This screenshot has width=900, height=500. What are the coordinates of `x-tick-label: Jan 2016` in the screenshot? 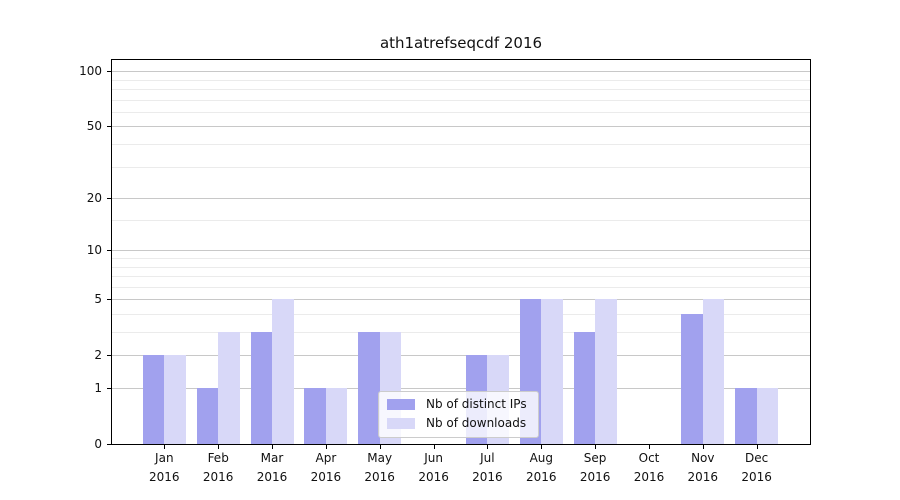 It's located at (164, 468).